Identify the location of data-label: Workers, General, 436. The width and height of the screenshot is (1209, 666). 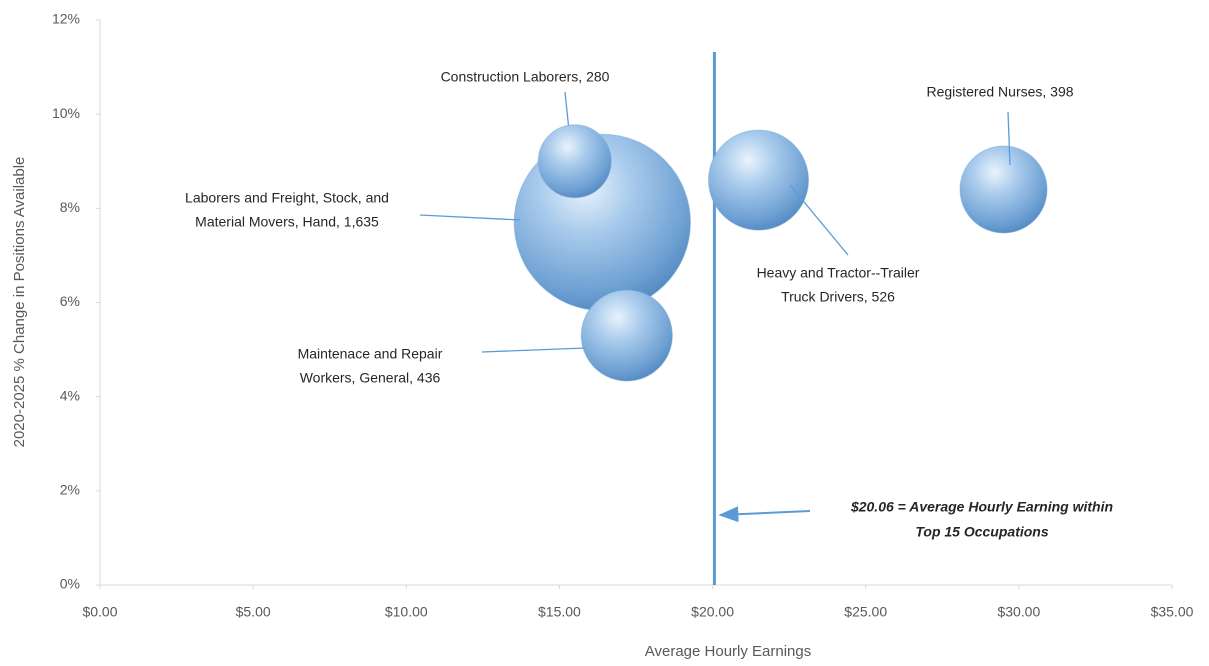
(370, 378).